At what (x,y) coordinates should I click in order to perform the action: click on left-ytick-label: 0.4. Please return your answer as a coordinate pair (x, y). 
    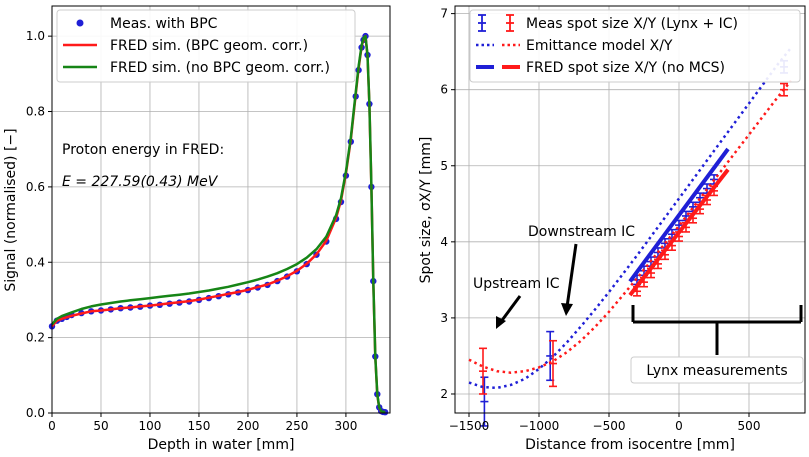
    Looking at the image, I should click on (35, 262).